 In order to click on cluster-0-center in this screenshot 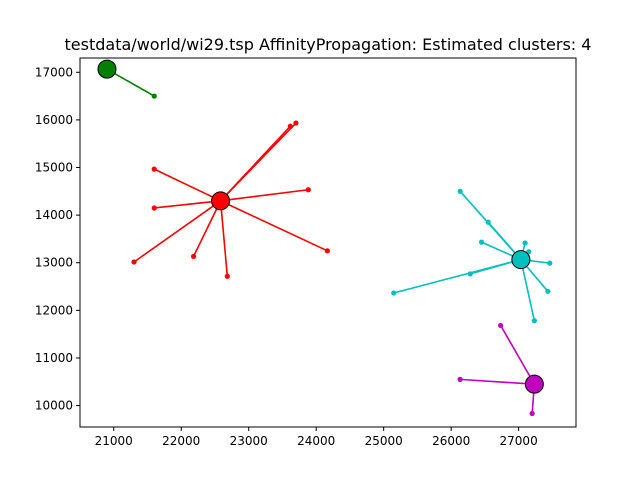, I will do `click(107, 69)`.